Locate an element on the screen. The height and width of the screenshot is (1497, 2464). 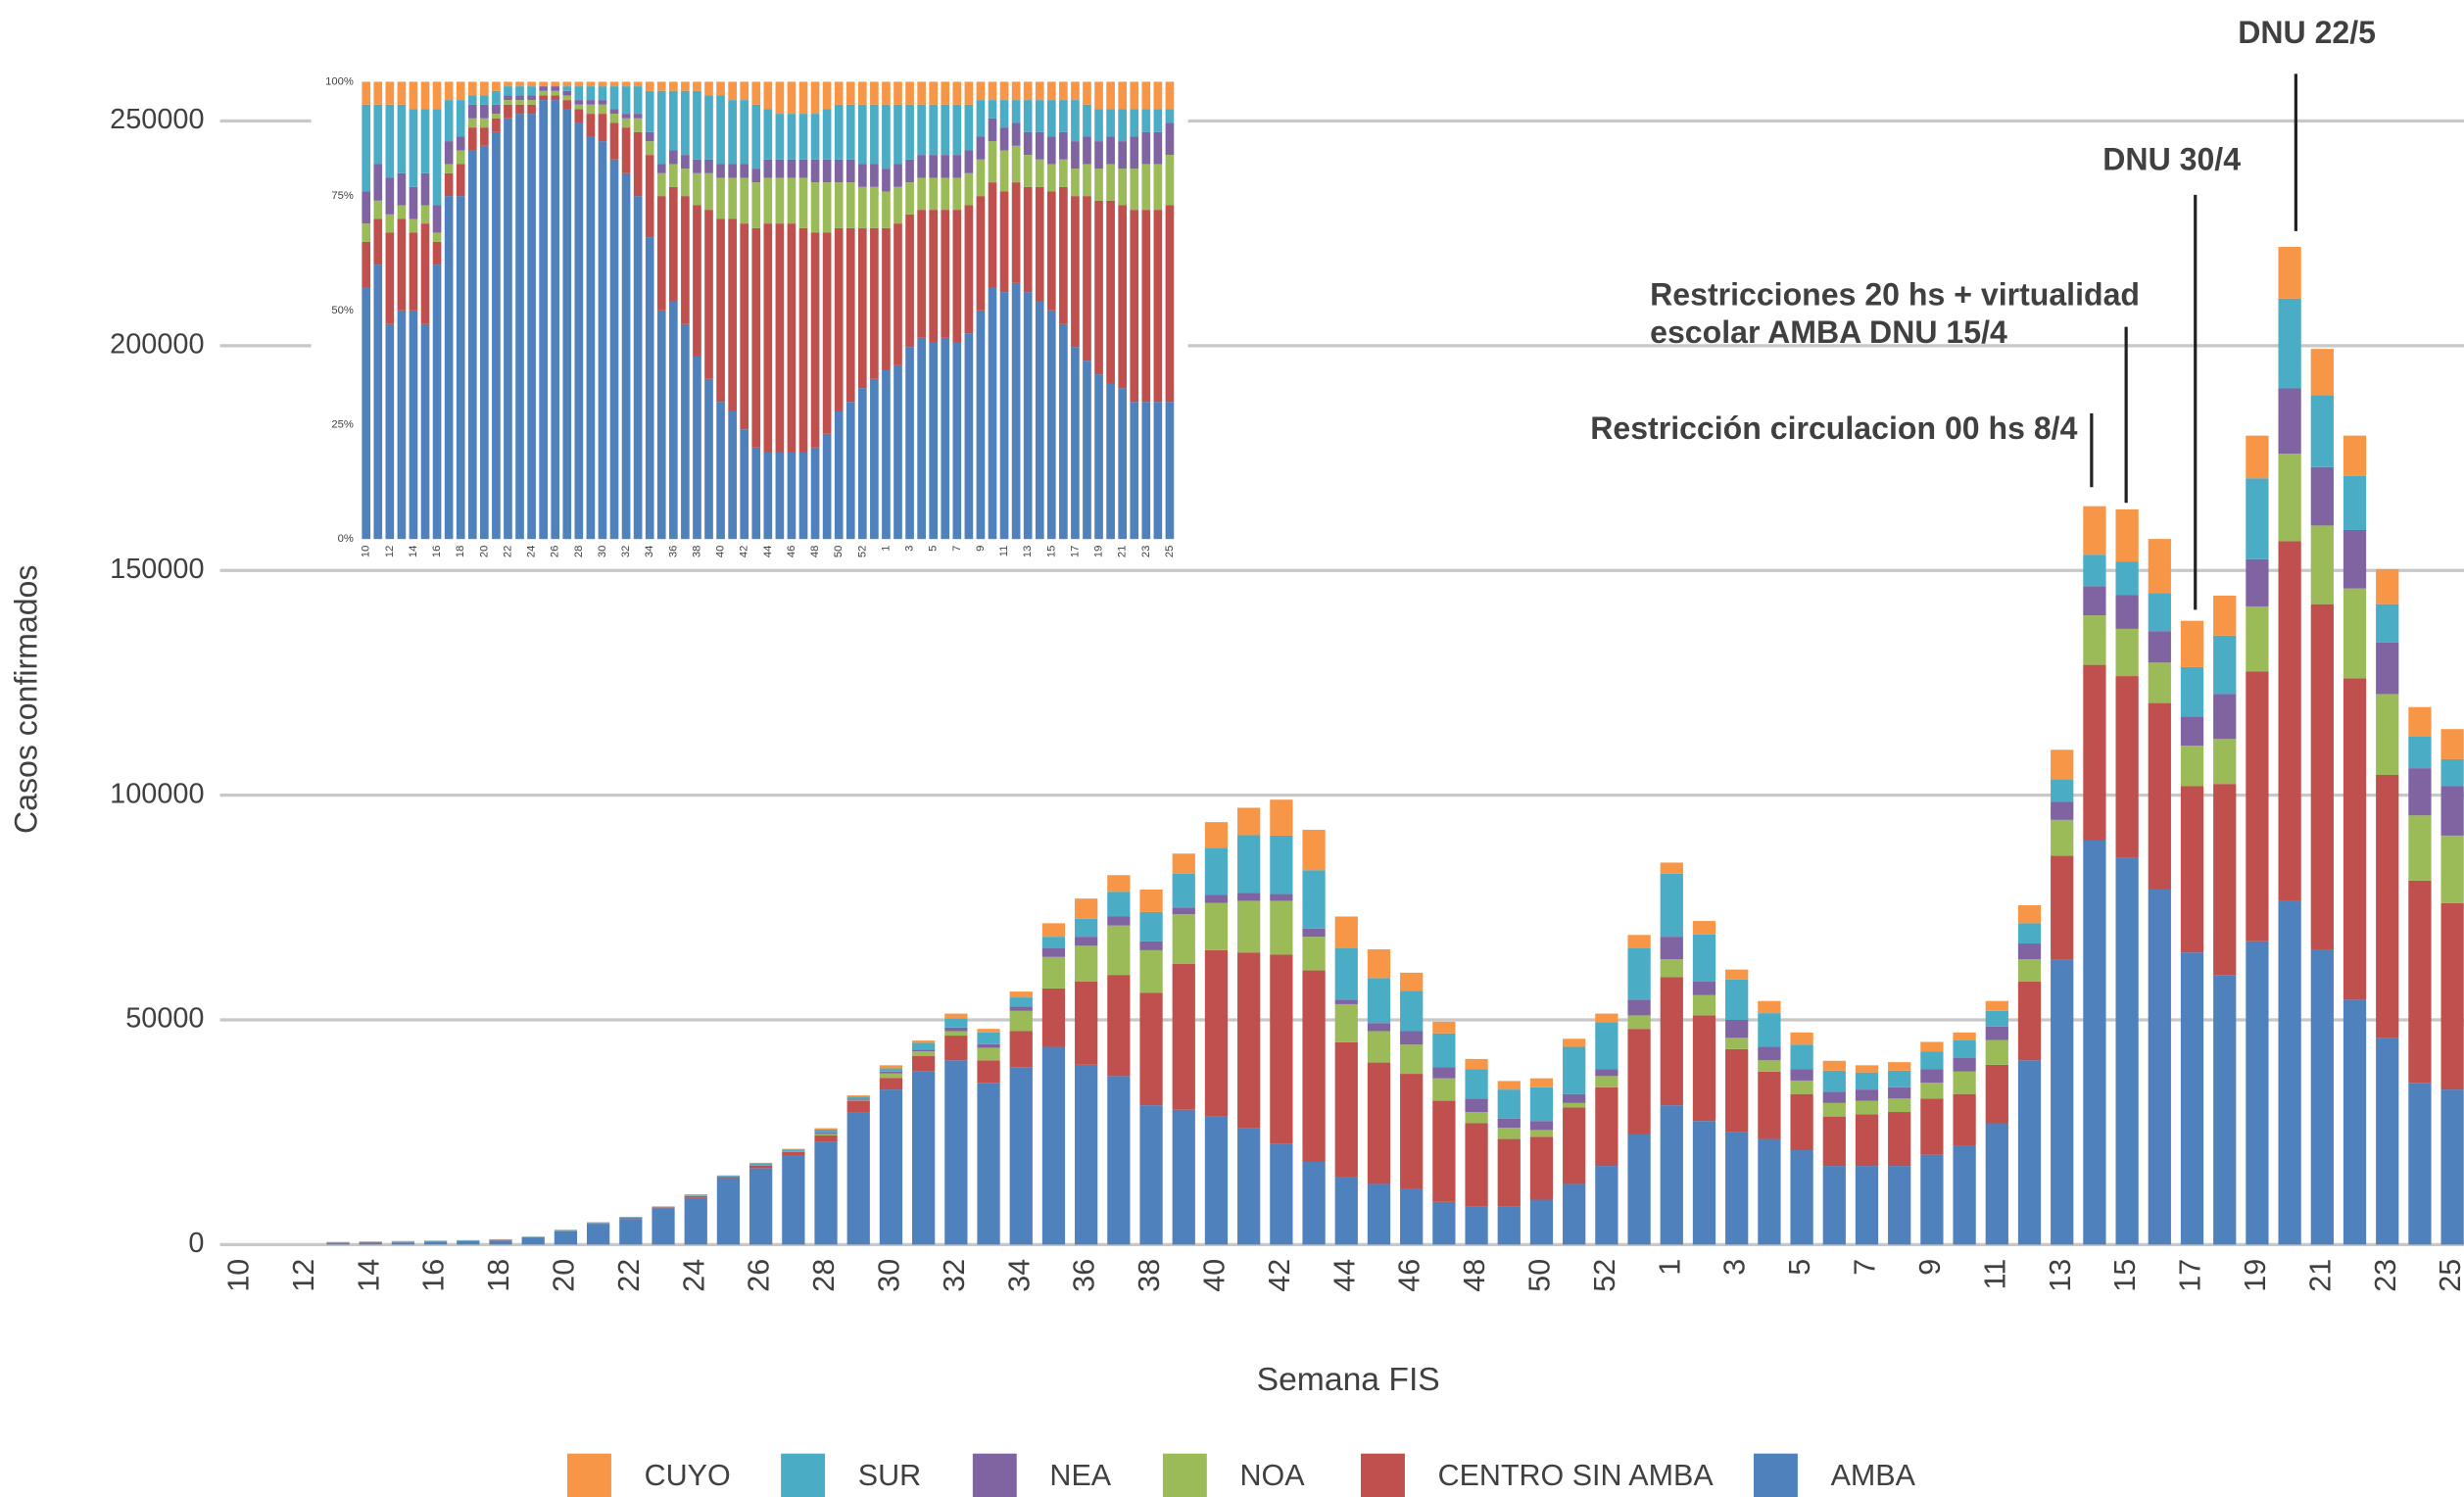
x-tick-label: 11 is located at coordinates (1994, 1274).